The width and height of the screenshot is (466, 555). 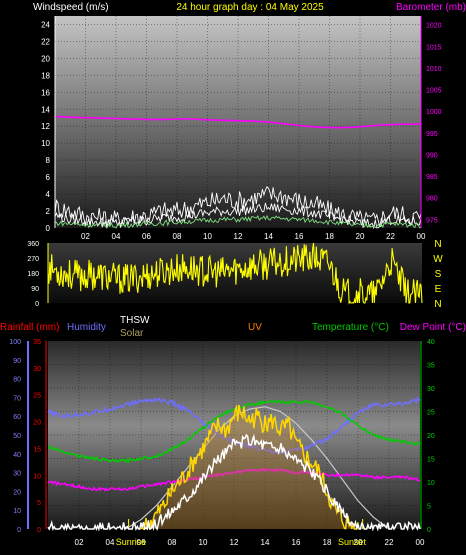 I want to click on direction-tick-label: 360, so click(x=33, y=244).